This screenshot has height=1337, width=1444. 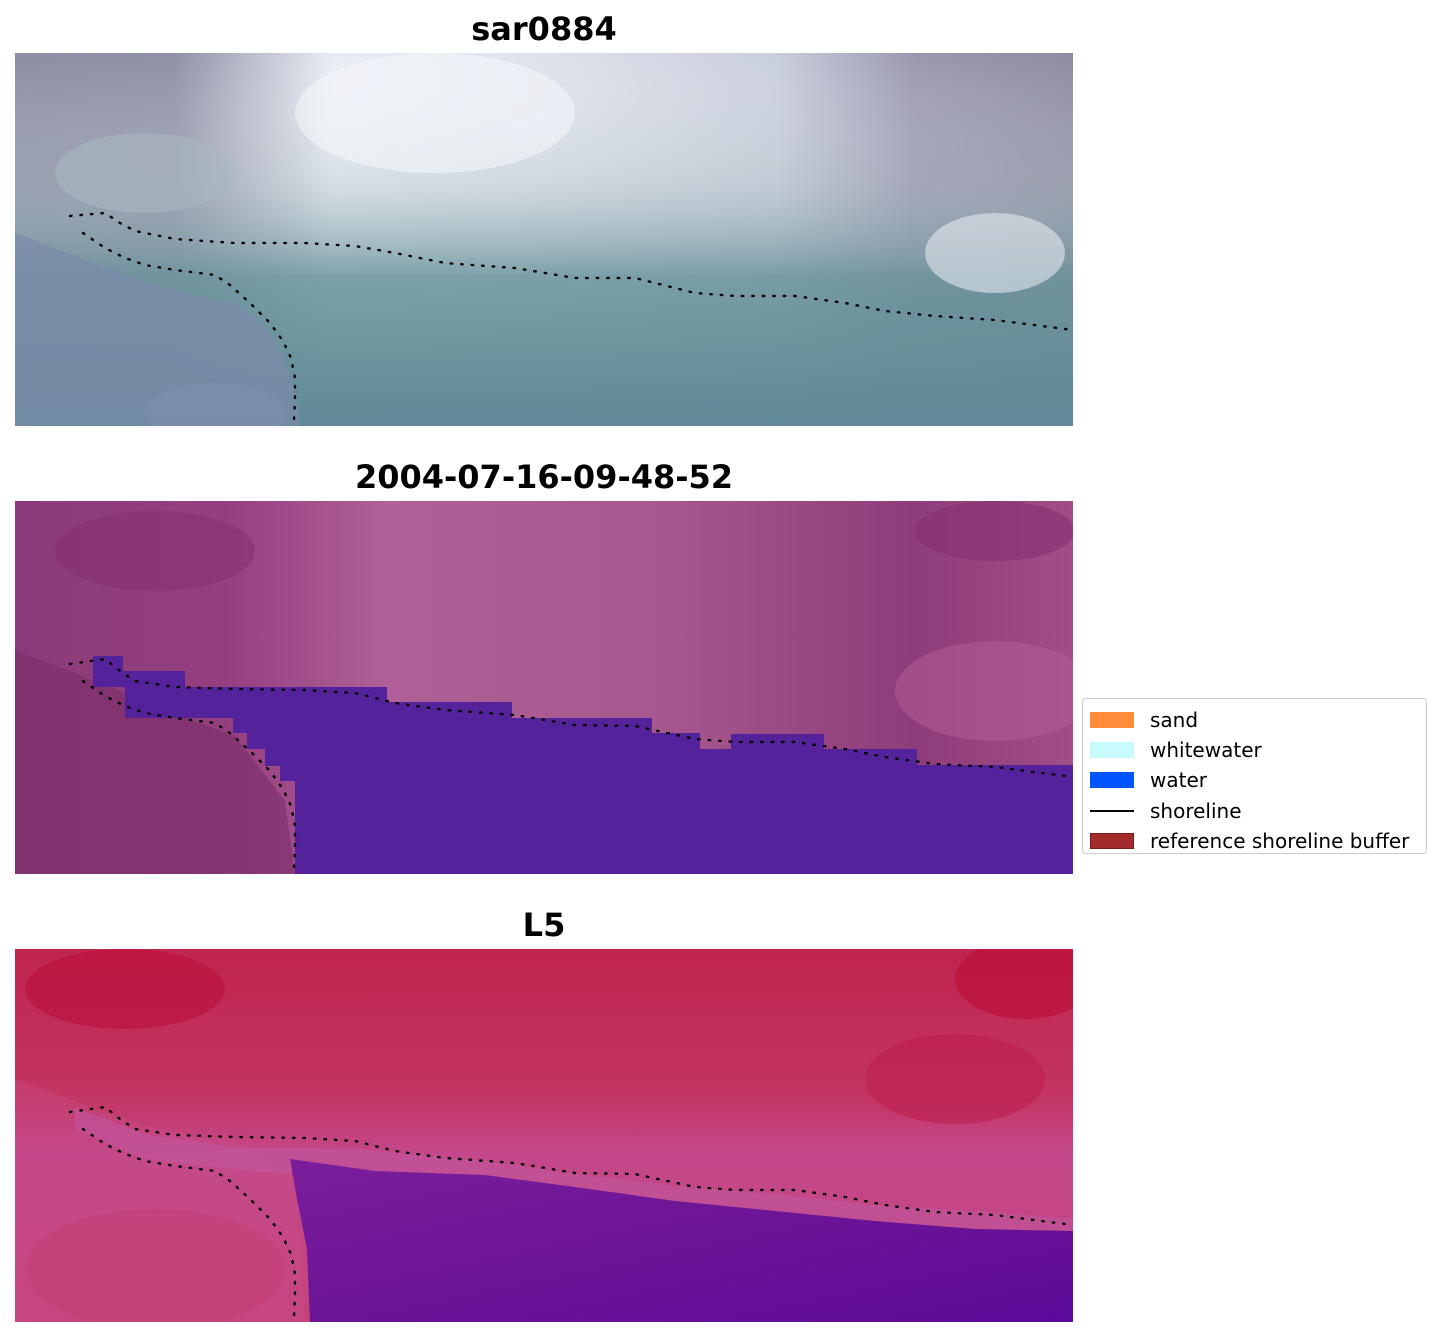 I want to click on sand-swatch, so click(x=1112, y=720).